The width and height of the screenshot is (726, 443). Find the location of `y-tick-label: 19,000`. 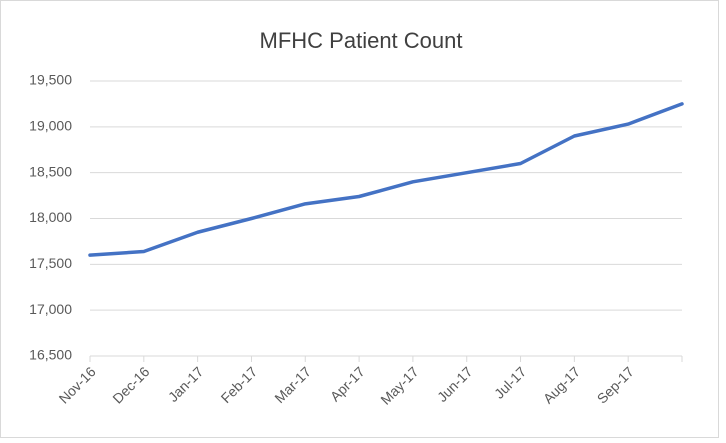

y-tick-label: 19,000 is located at coordinates (50, 126).